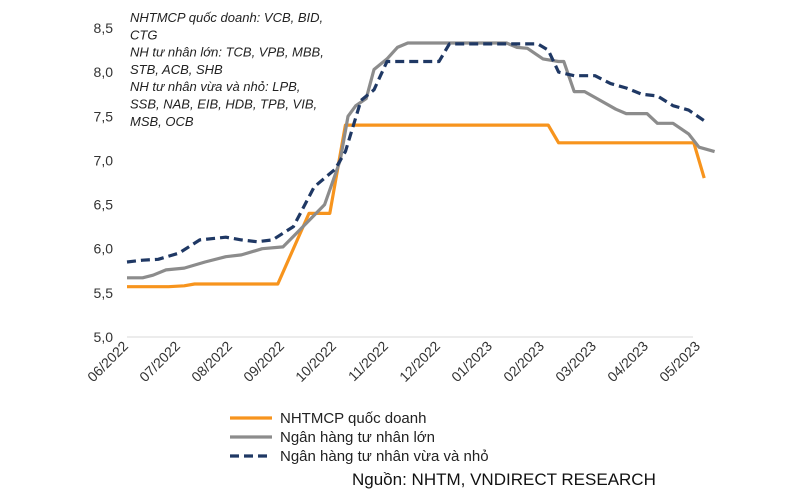 This screenshot has height=500, width=800. I want to click on x-tick-label: 04/2023, so click(627, 361).